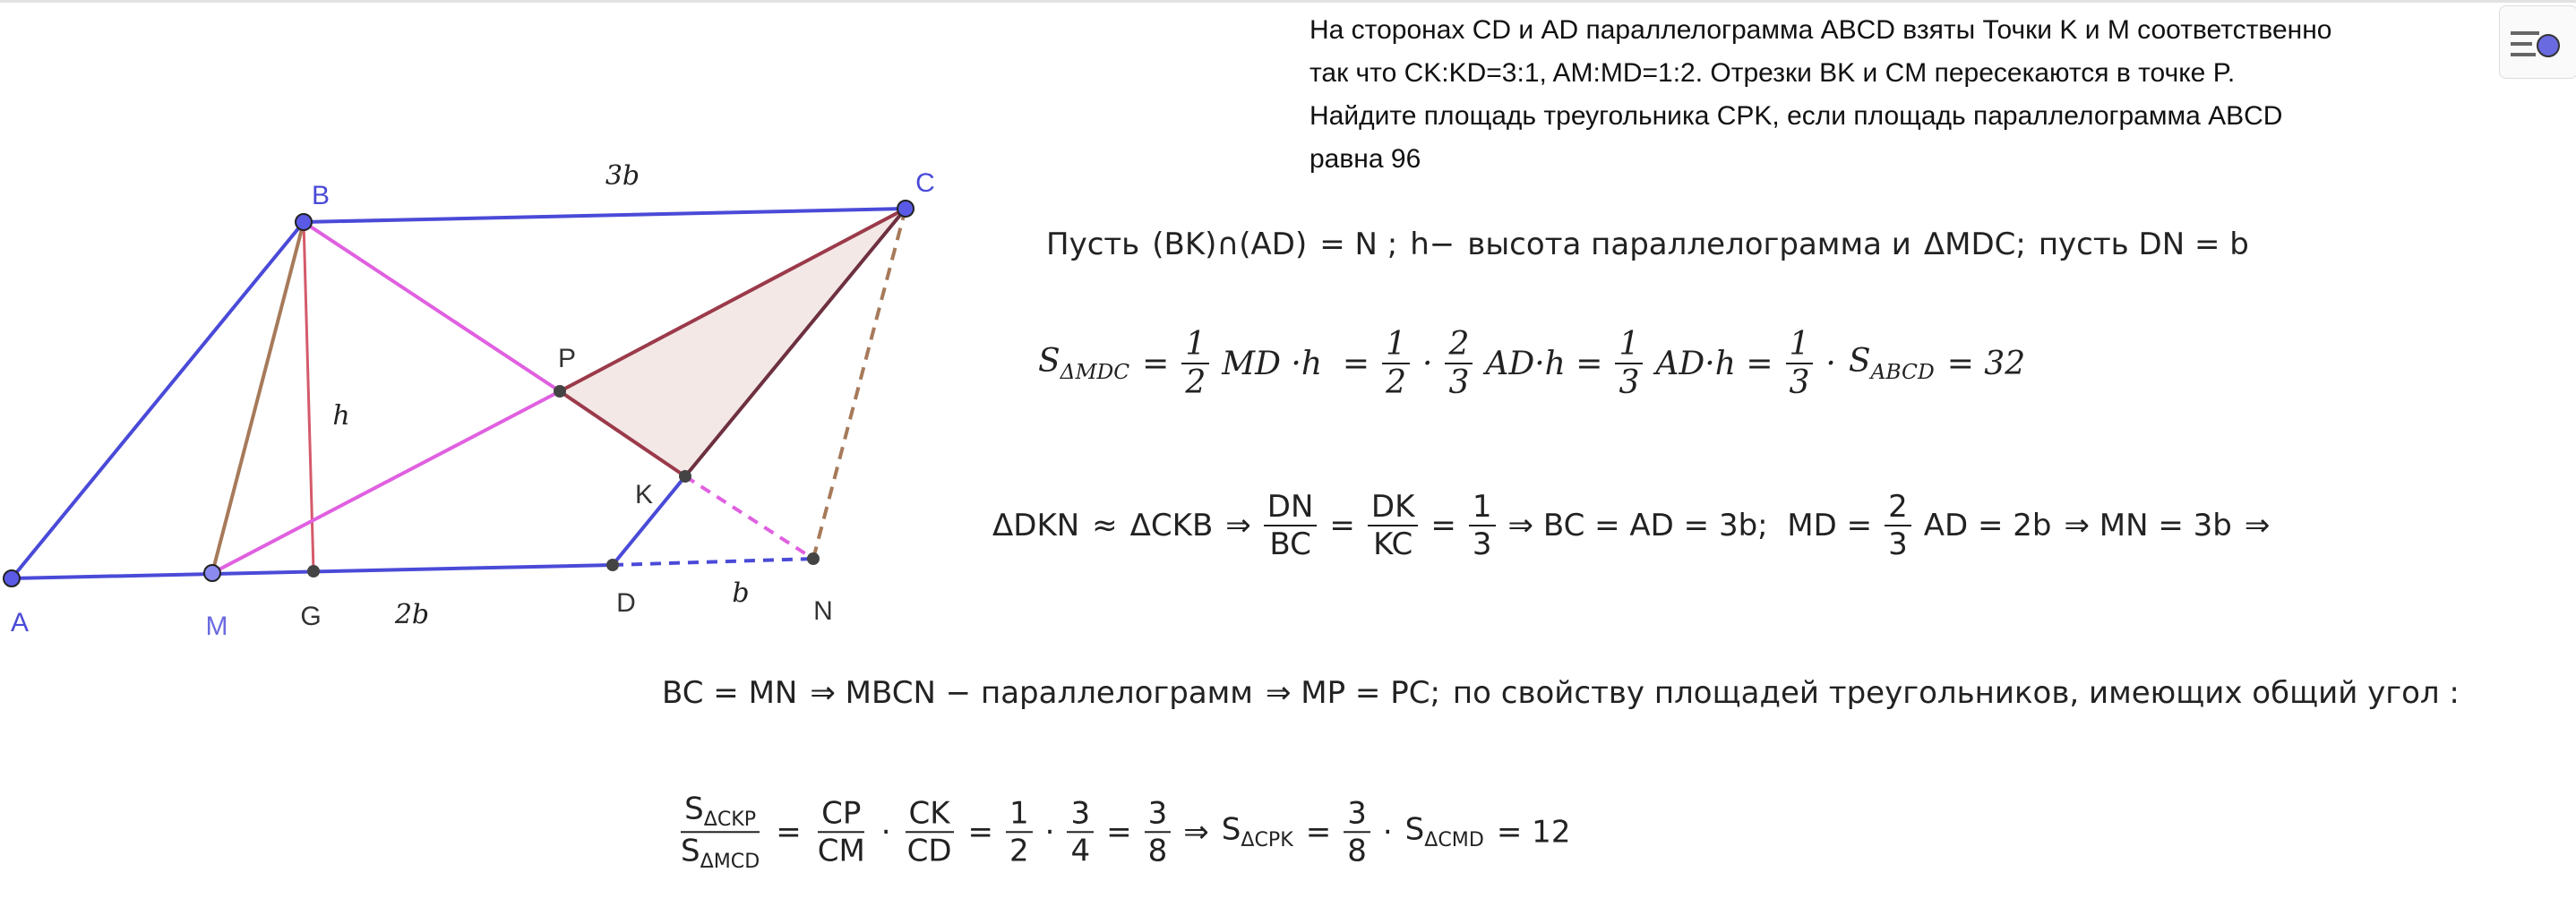 The height and width of the screenshot is (907, 2576). I want to click on segment-bc, so click(604, 215).